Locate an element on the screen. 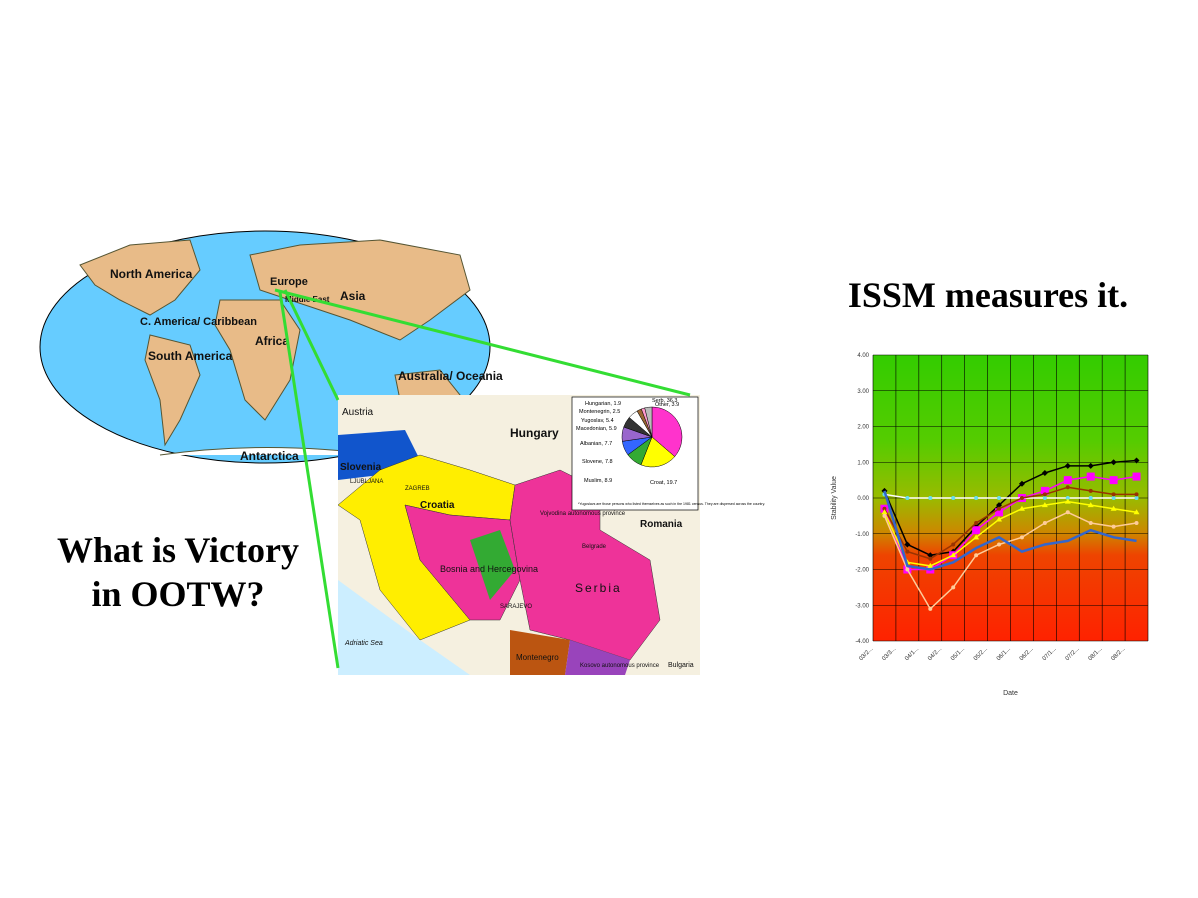 The image size is (1198, 898). connector is located at coordinates (309, 480).